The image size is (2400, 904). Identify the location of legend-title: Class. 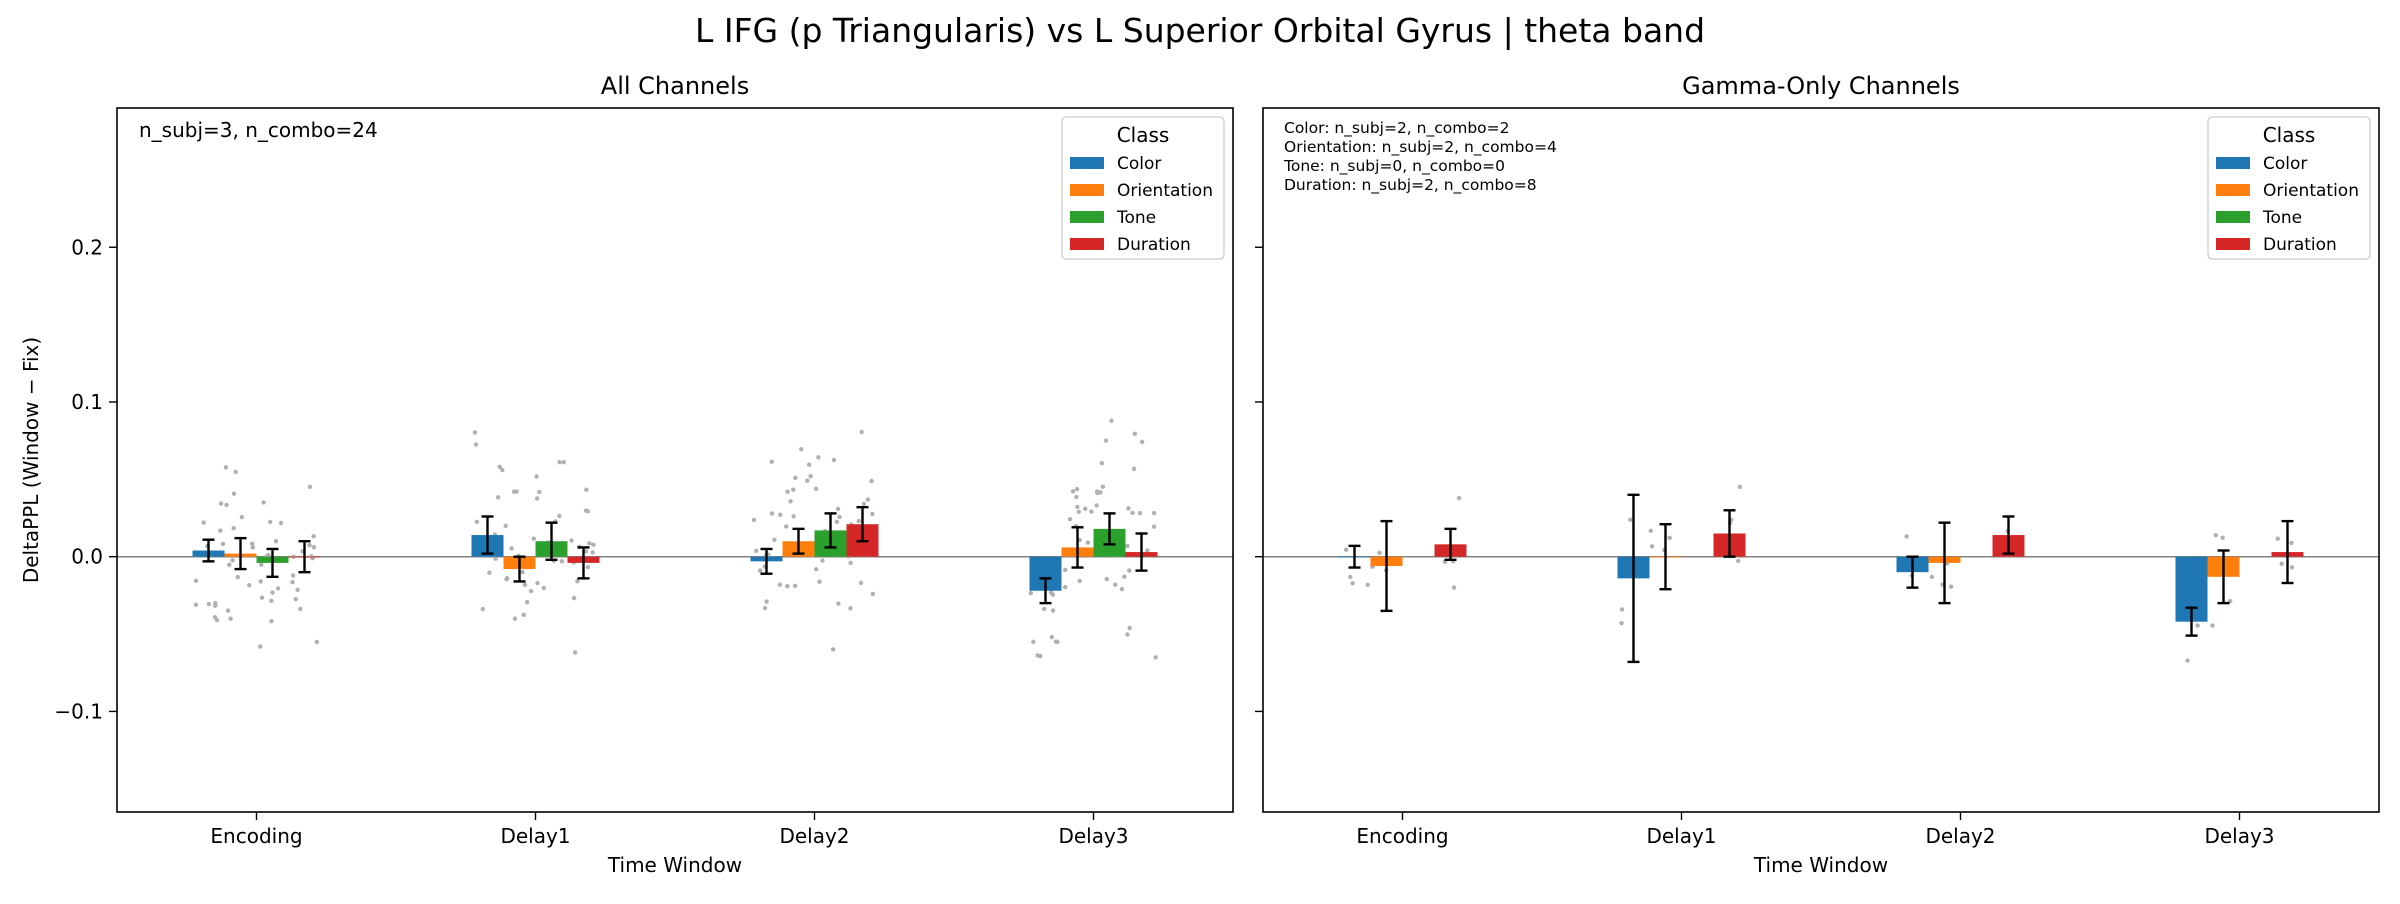
(1143, 135).